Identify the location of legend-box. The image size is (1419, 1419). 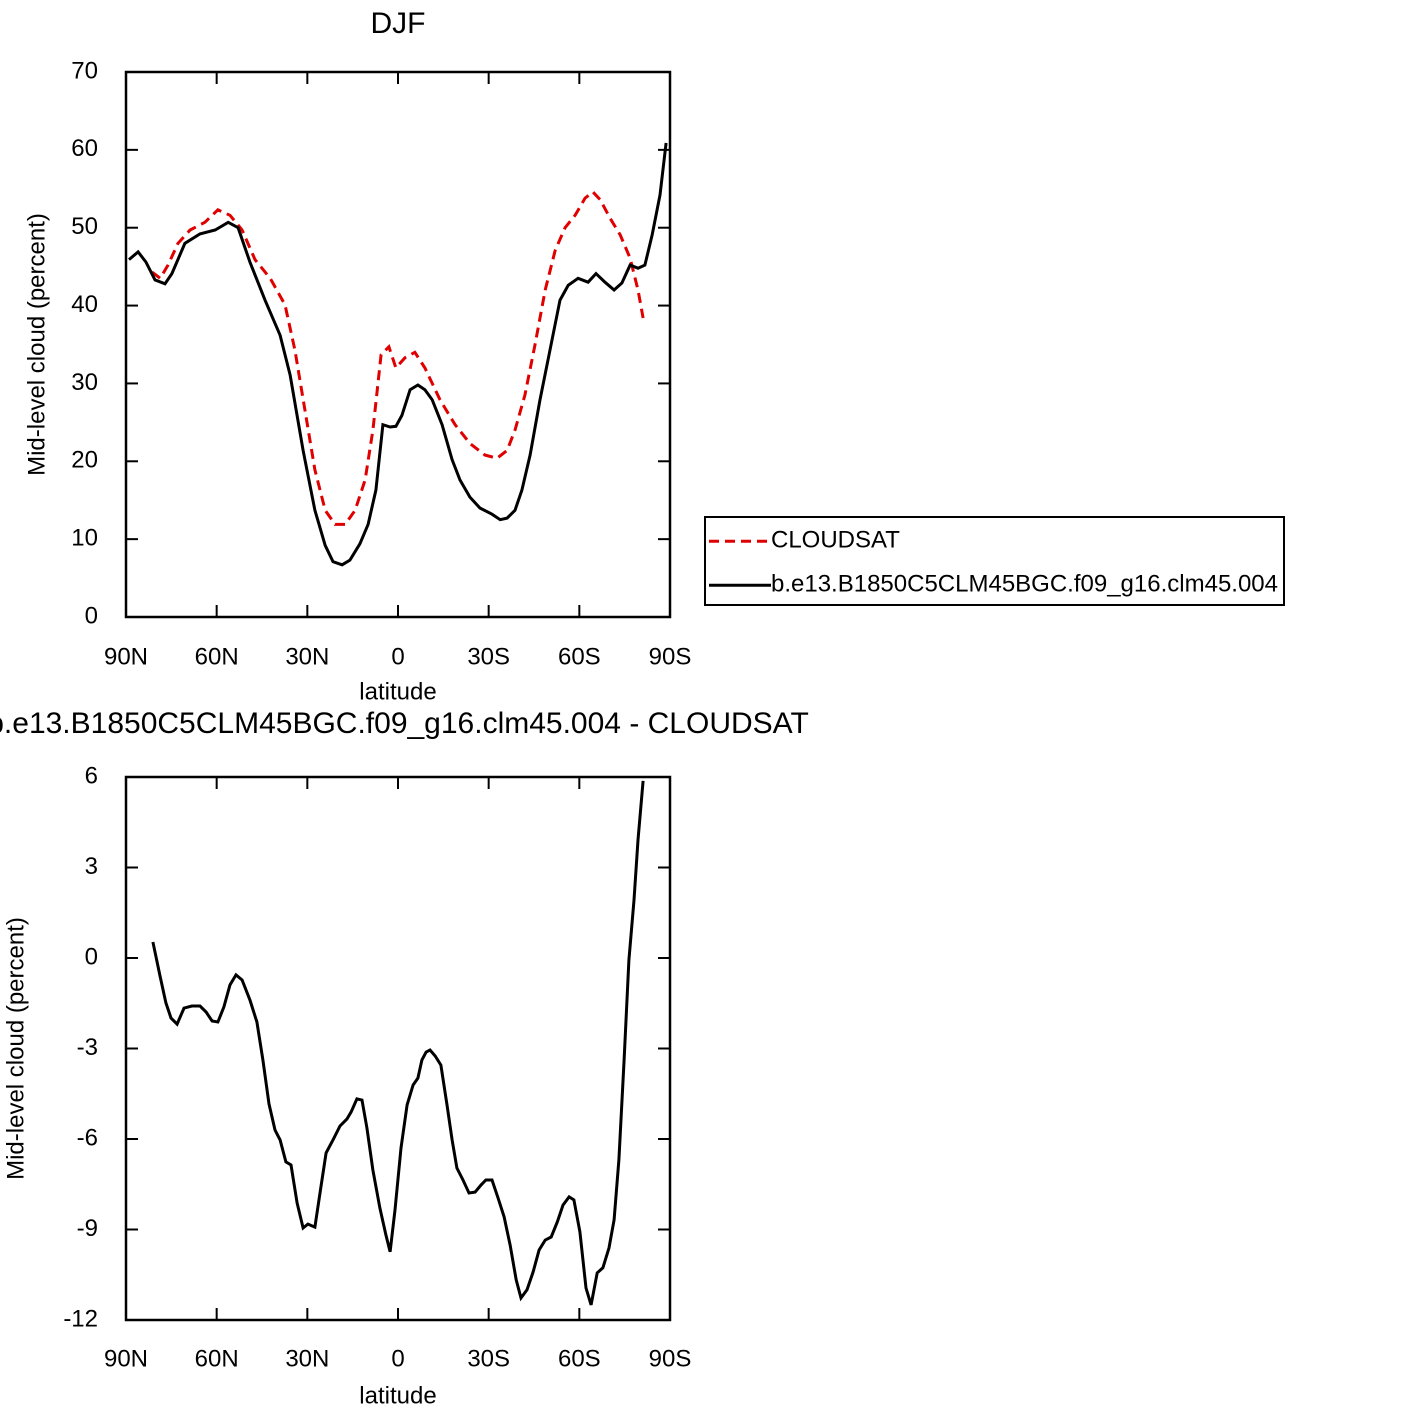
(994, 561).